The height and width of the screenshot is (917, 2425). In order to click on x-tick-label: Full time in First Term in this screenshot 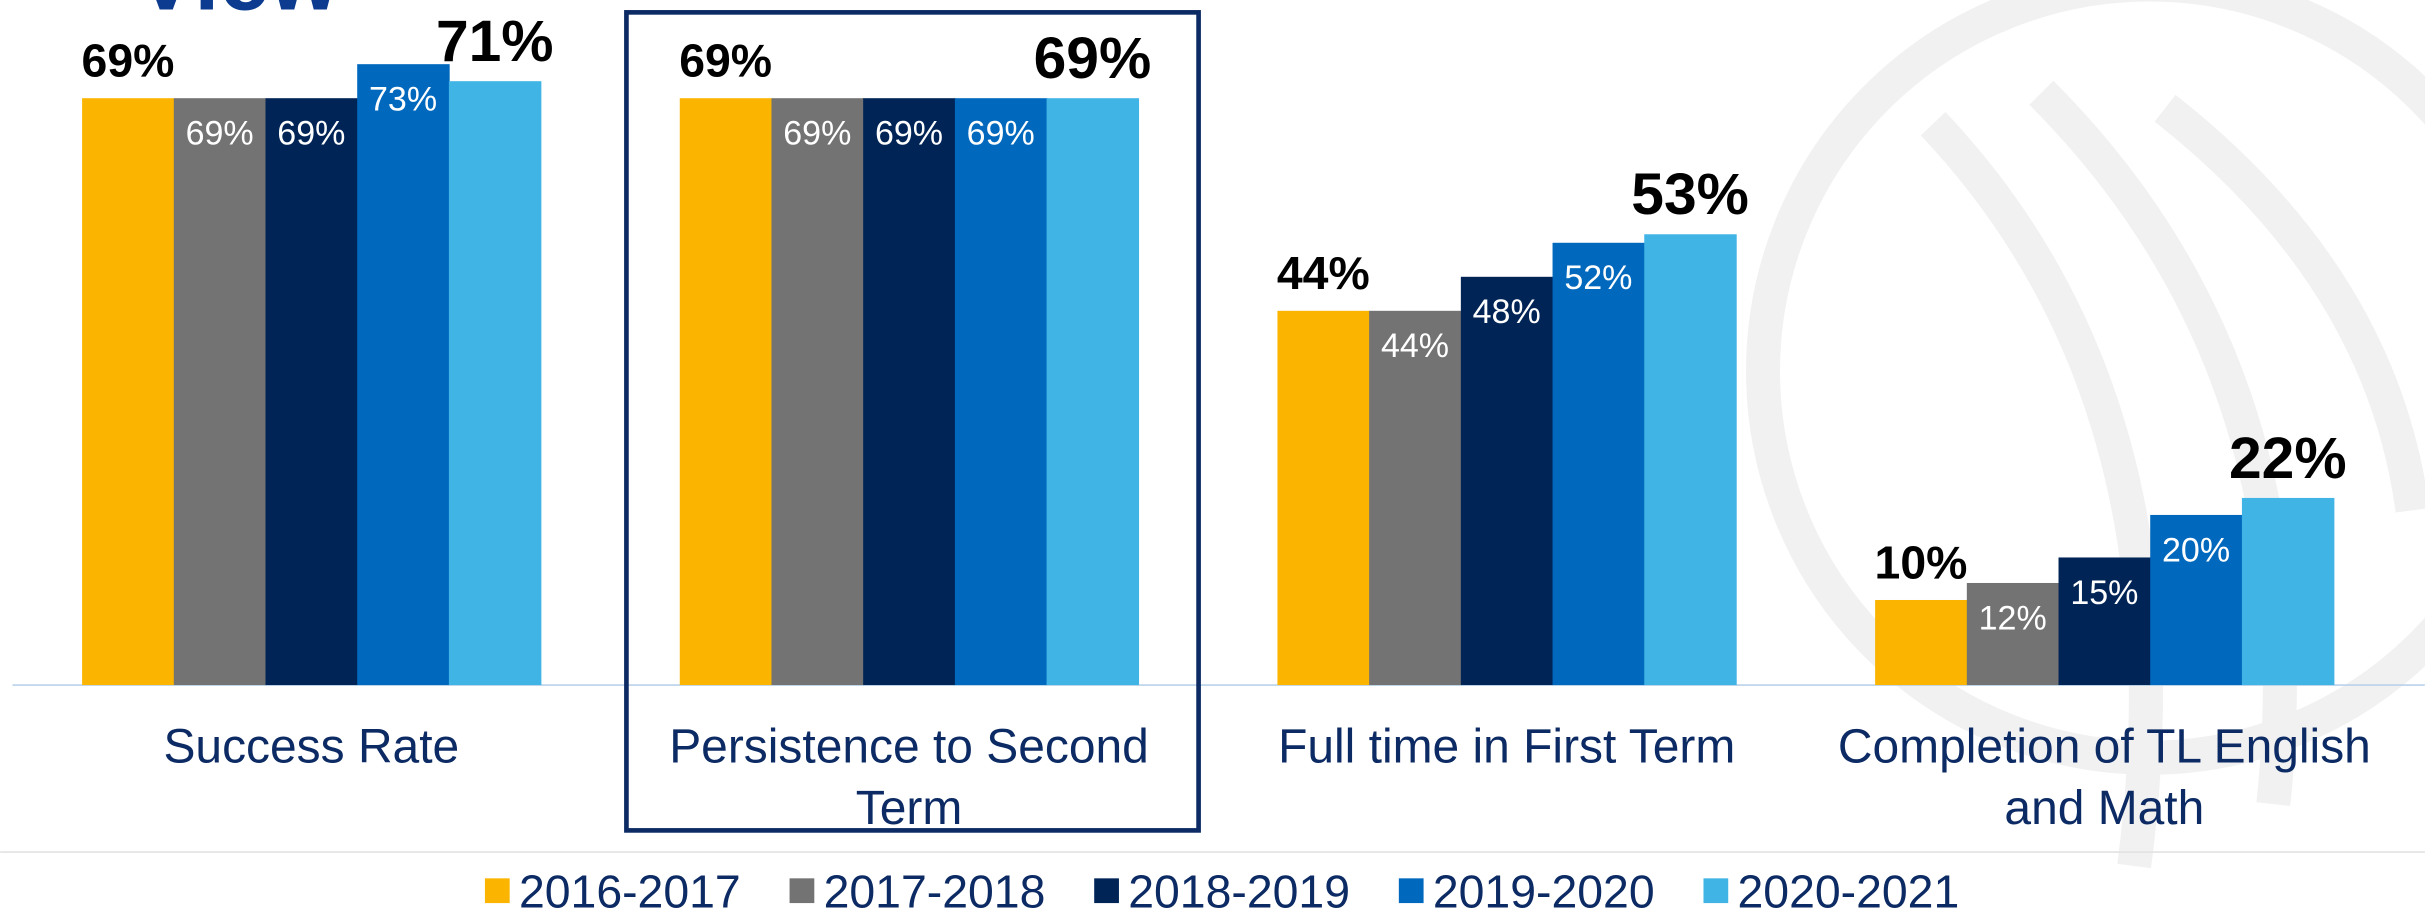, I will do `click(1507, 746)`.